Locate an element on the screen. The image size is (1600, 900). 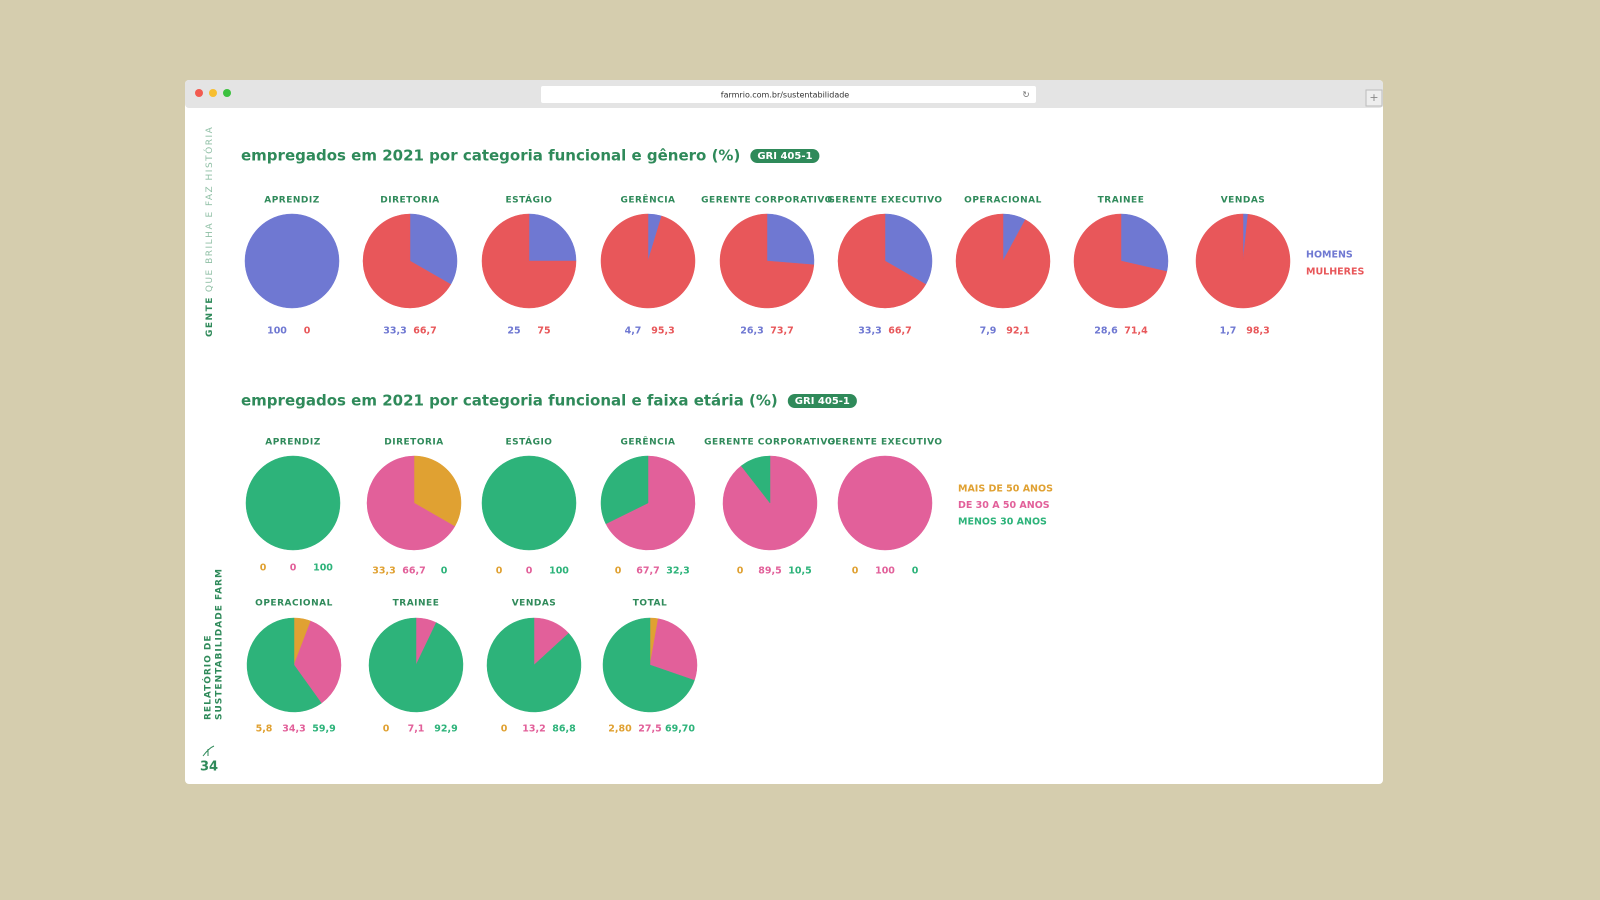
new-tab-icon: + is located at coordinates (1373, 97).